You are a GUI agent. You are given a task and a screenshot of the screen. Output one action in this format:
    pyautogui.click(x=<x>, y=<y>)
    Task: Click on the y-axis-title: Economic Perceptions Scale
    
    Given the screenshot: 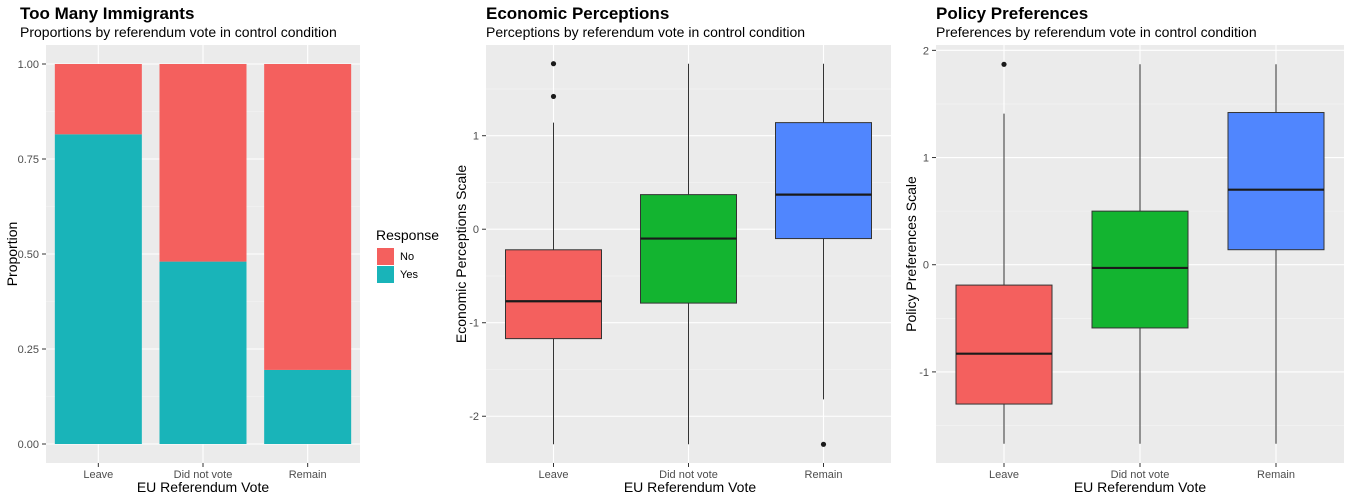 What is the action you would take?
    pyautogui.click(x=461, y=254)
    